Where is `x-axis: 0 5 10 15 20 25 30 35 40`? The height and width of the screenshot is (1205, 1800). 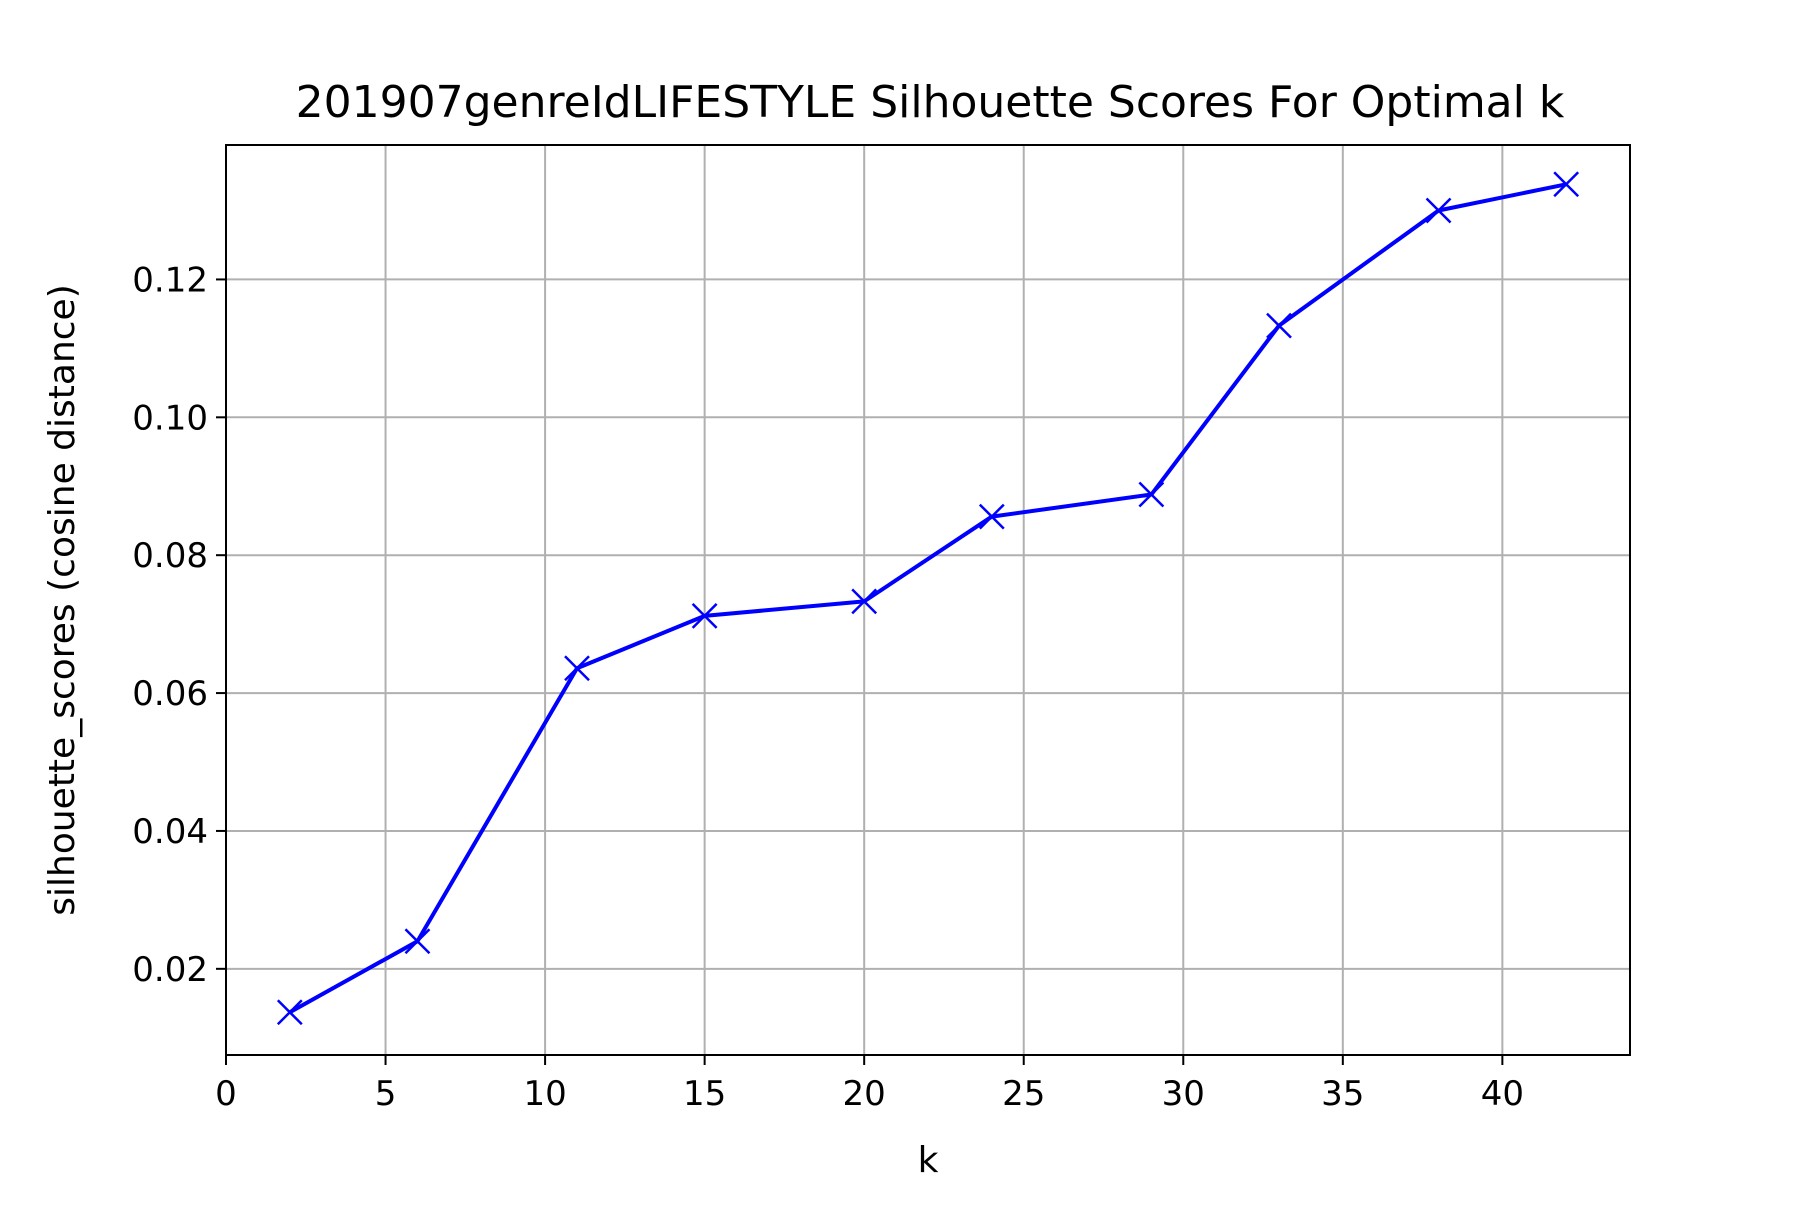 x-axis: 0 5 10 15 20 25 30 35 40 is located at coordinates (869, 1084).